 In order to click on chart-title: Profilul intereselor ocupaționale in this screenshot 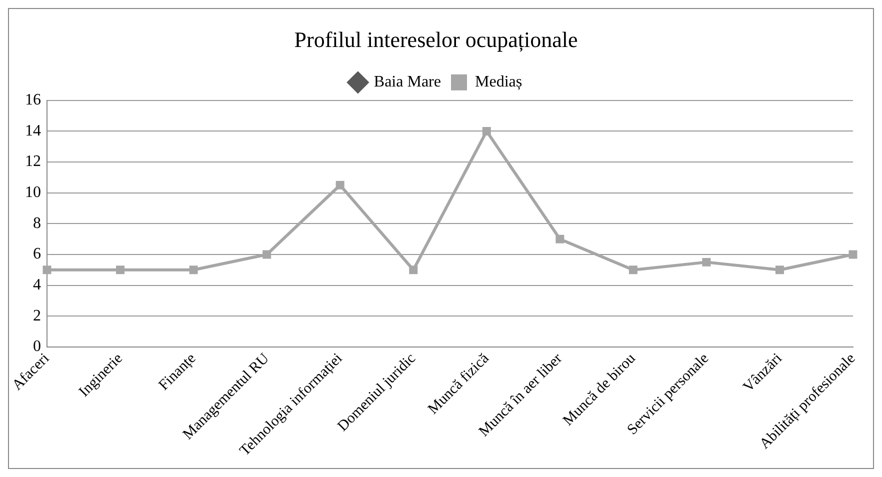, I will do `click(436, 39)`.